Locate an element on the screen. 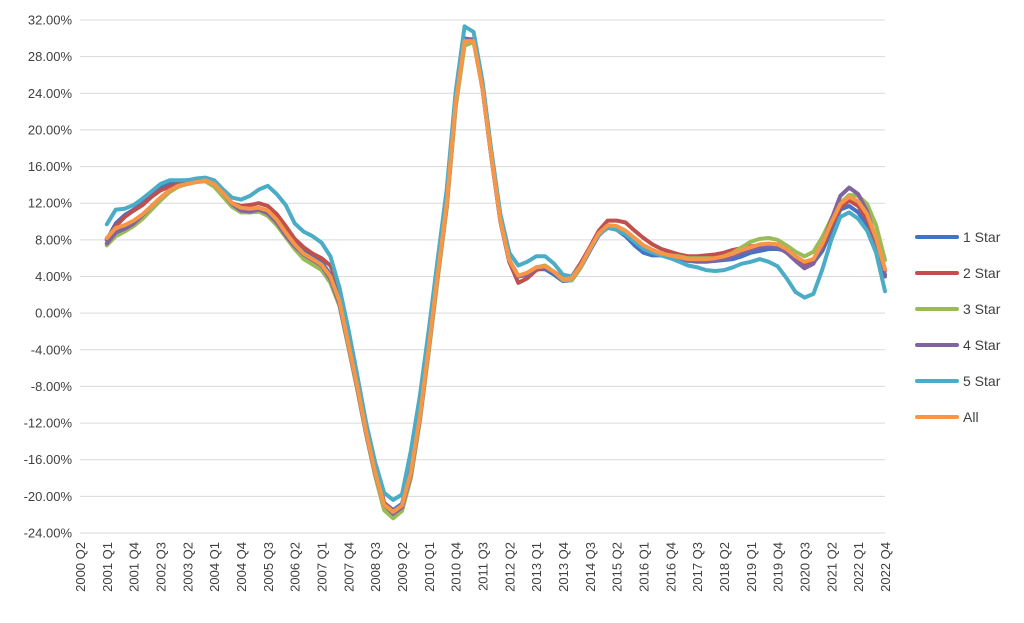 The image size is (1024, 623). y-tick-label: 0.00% is located at coordinates (53, 313).